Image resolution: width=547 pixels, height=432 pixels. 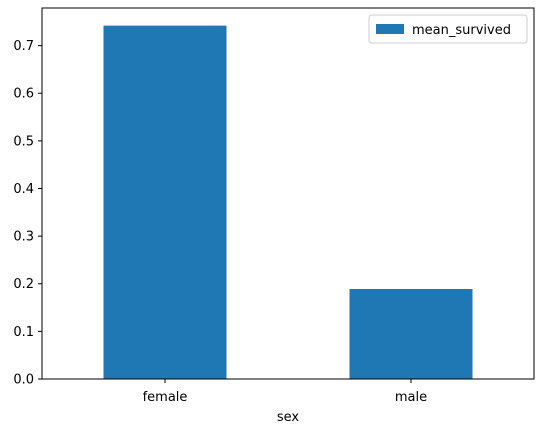 What do you see at coordinates (288, 417) in the screenshot?
I see `x-axis-label: sex` at bounding box center [288, 417].